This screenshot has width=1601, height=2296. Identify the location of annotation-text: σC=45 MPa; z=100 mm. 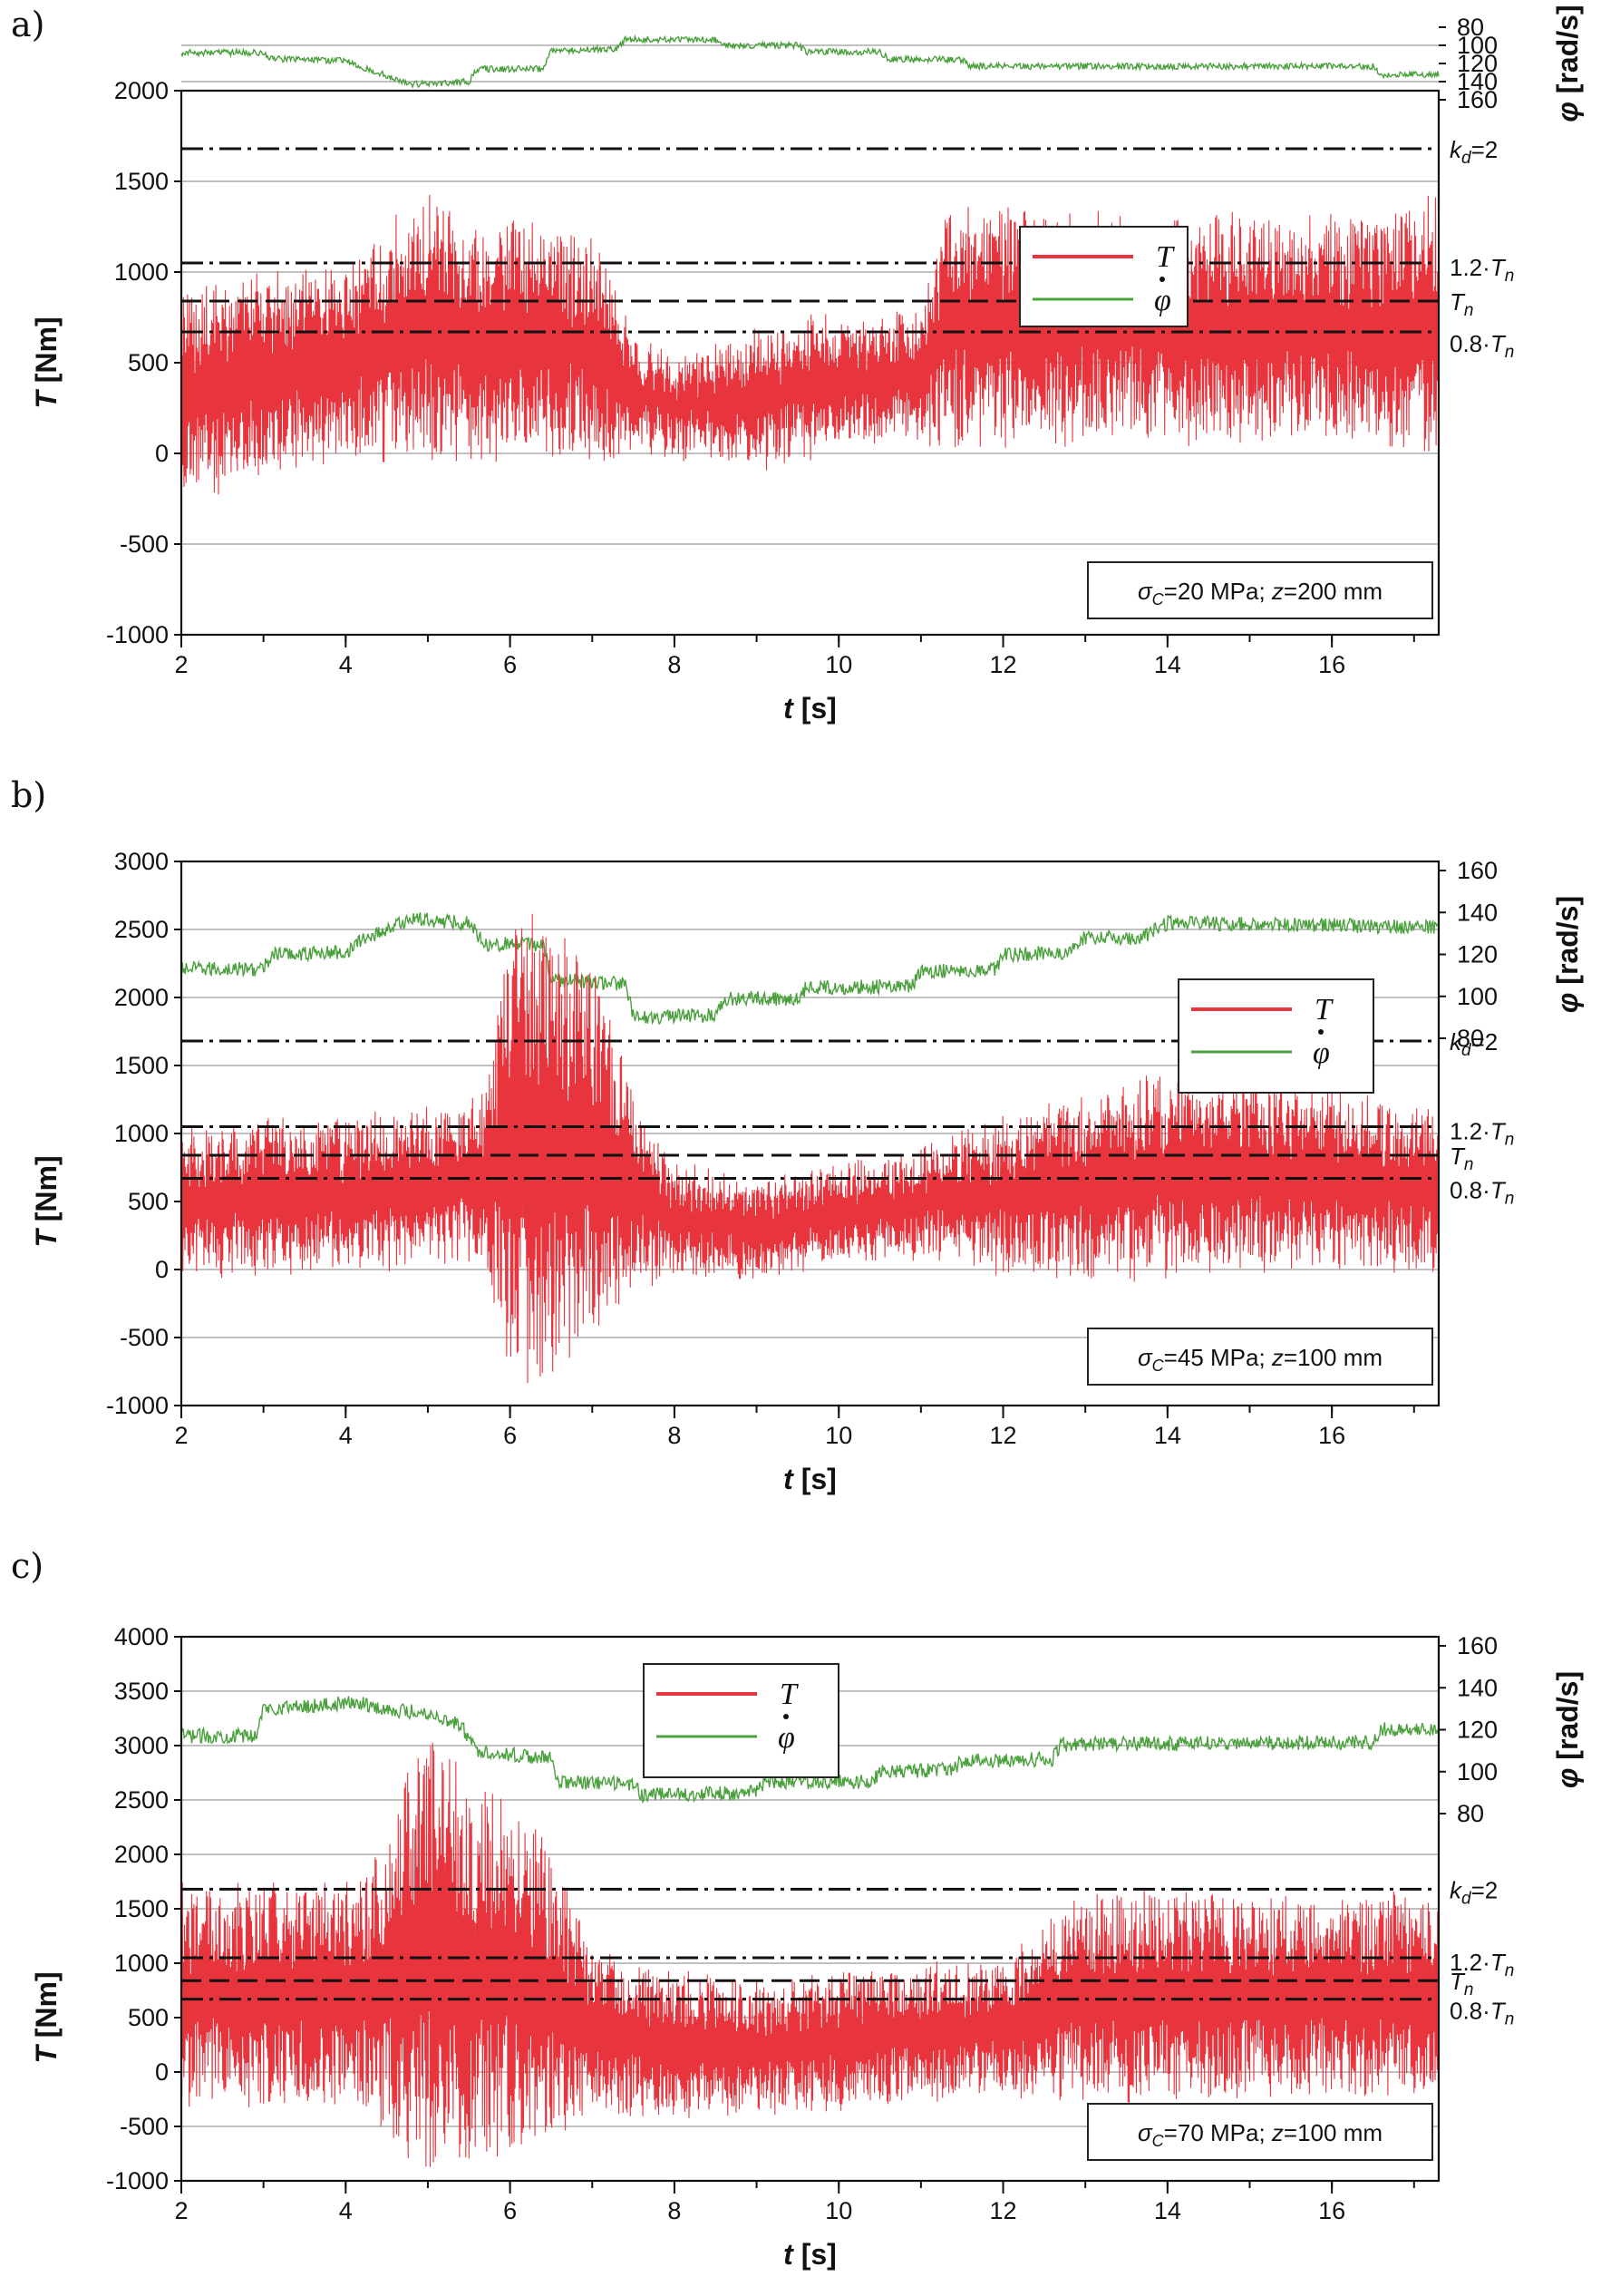
(1260, 1359).